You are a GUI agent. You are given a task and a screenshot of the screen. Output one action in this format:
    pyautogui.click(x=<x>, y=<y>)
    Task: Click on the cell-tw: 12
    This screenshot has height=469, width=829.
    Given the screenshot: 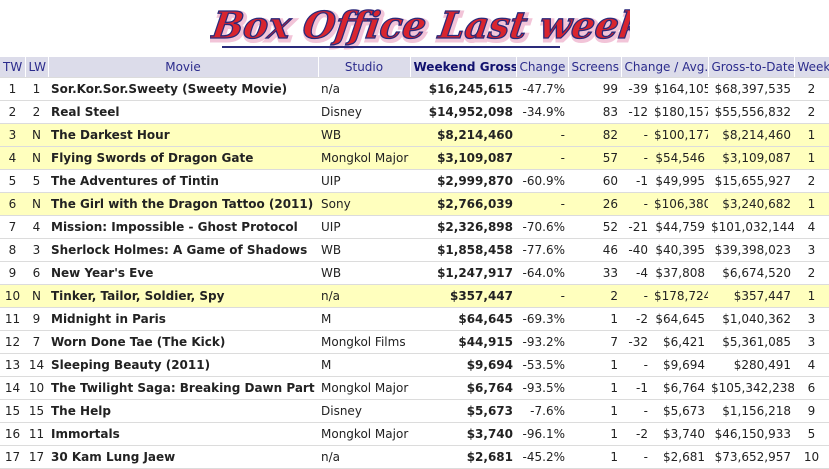 What is the action you would take?
    pyautogui.click(x=12, y=342)
    